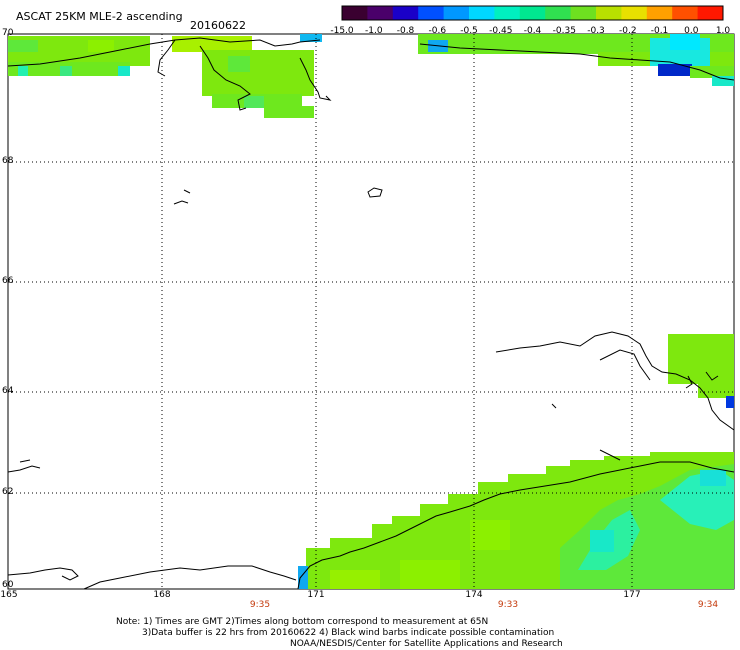 This screenshot has width=740, height=650. I want to click on time-label-middle: 9:33, so click(508, 605).